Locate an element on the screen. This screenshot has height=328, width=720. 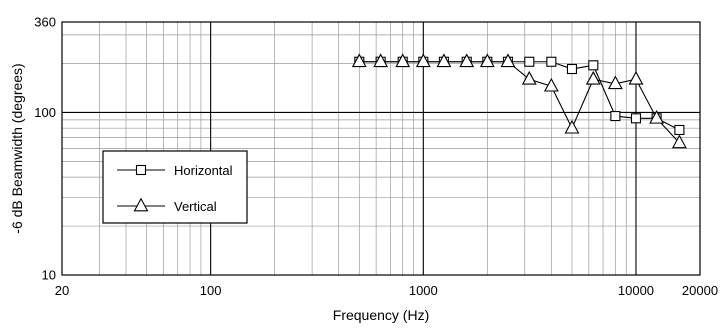
legend-marker-vertical is located at coordinates (141, 204).